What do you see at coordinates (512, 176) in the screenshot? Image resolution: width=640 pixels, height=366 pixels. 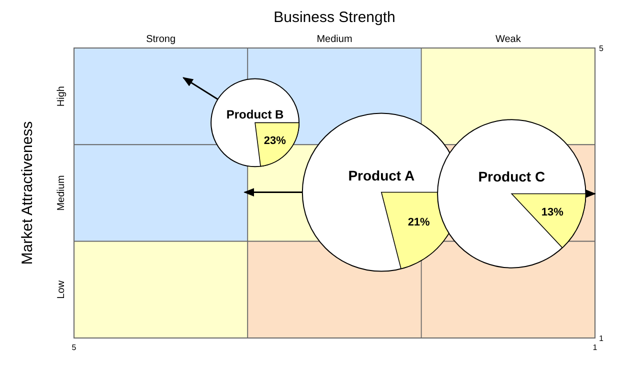 I see `series-label: Product C` at bounding box center [512, 176].